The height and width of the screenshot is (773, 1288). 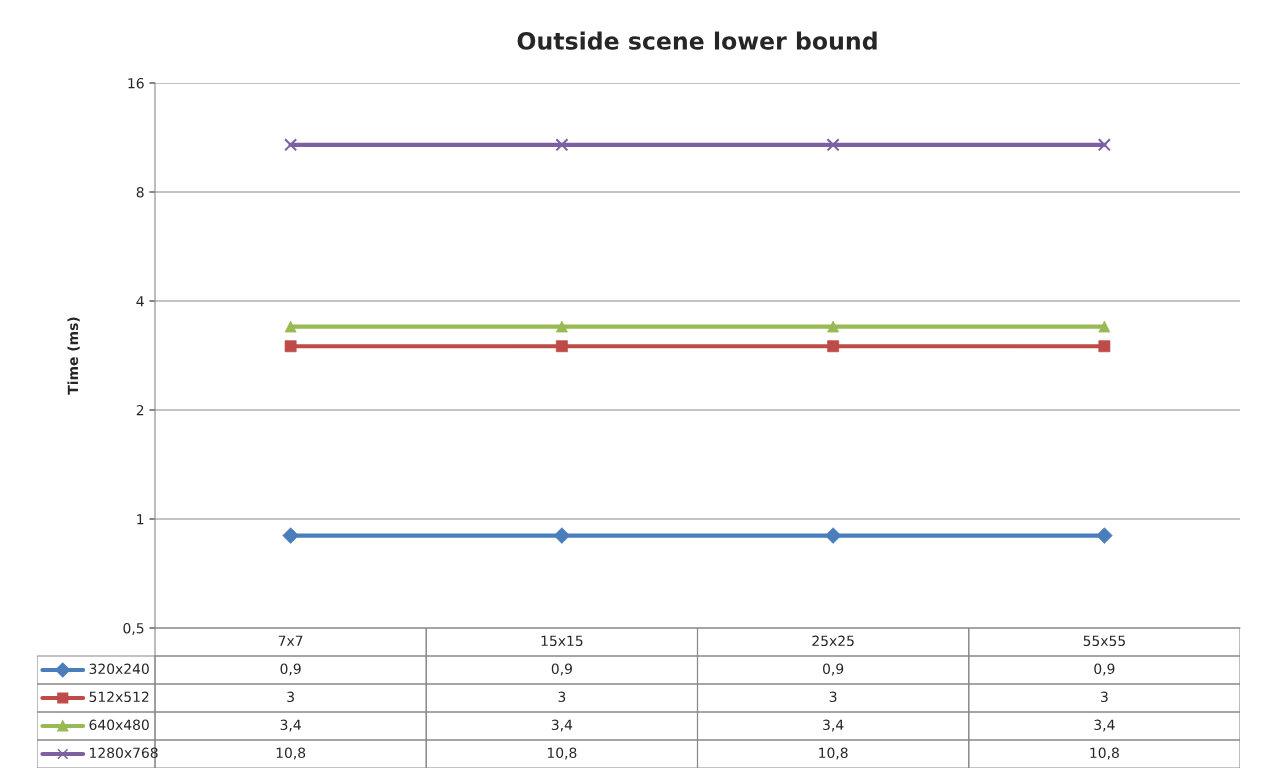 I want to click on chart-title: Outside scene lower bound, so click(x=697, y=40).